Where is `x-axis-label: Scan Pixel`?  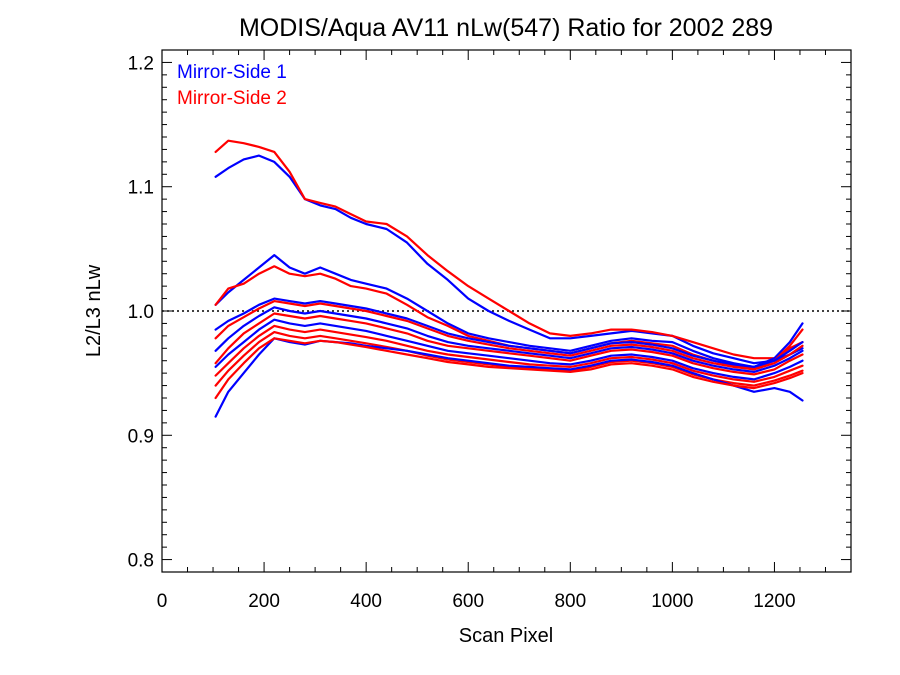
x-axis-label: Scan Pixel is located at coordinates (506, 636).